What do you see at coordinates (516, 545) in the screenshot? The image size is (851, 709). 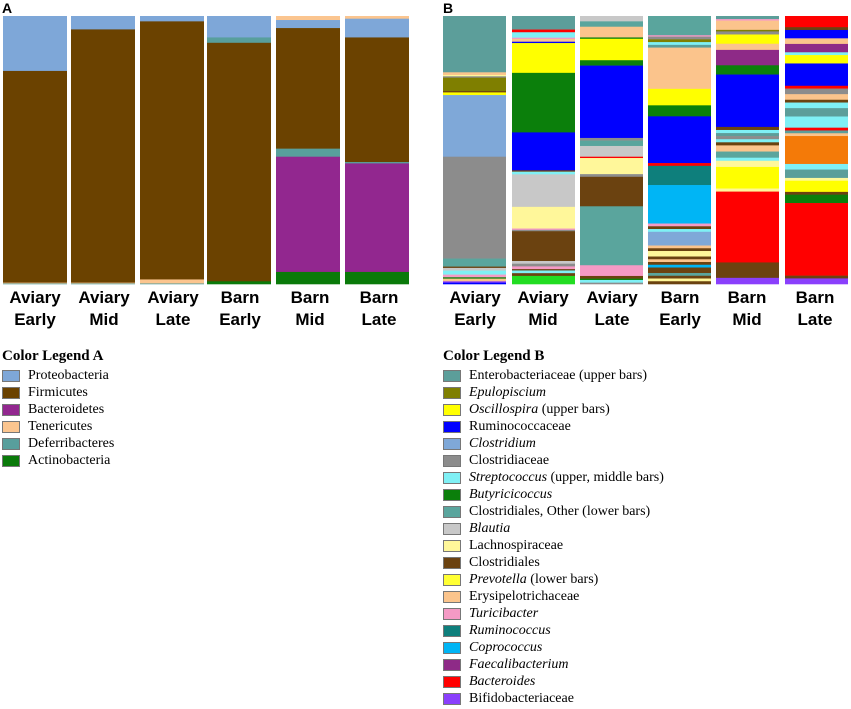 I see `legend-label: Lachnospiraceae` at bounding box center [516, 545].